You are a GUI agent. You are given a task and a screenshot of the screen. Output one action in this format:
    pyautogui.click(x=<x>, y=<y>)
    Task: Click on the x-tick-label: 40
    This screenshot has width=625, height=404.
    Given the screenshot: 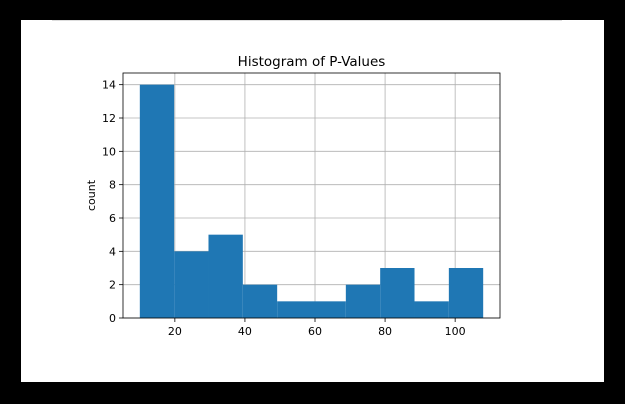 What is the action you would take?
    pyautogui.click(x=245, y=331)
    